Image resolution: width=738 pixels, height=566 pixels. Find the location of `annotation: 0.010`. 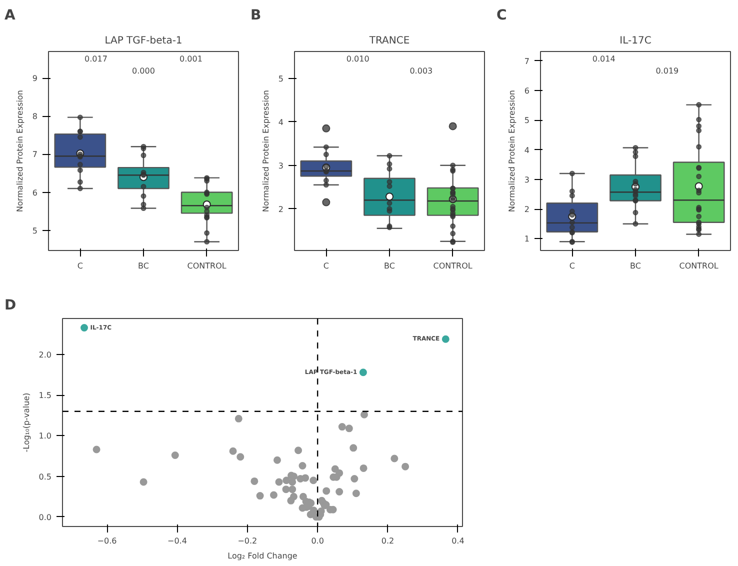

annotation: 0.010 is located at coordinates (358, 59).